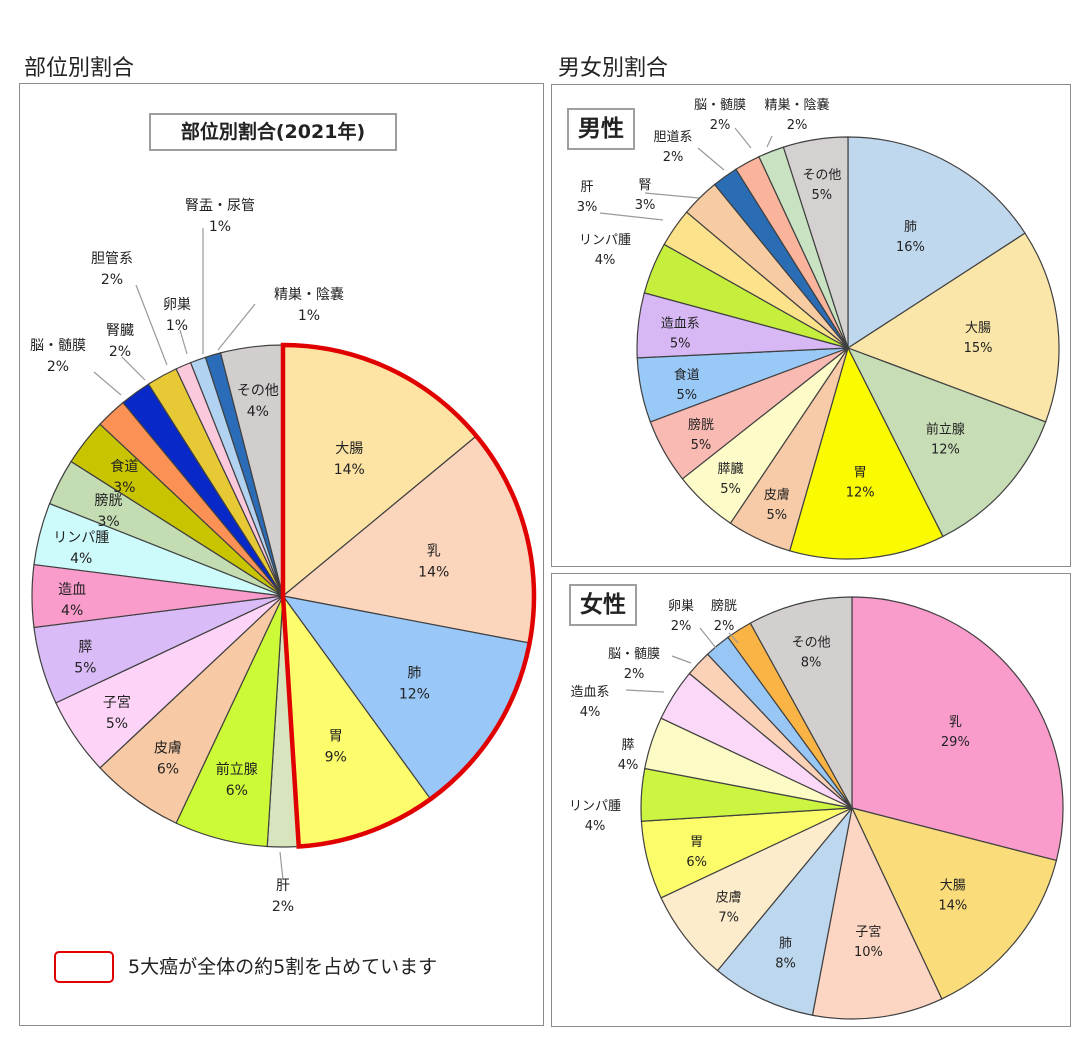 The width and height of the screenshot is (1082, 1054). What do you see at coordinates (910, 247) in the screenshot?
I see `slice-percent-lung: 16%` at bounding box center [910, 247].